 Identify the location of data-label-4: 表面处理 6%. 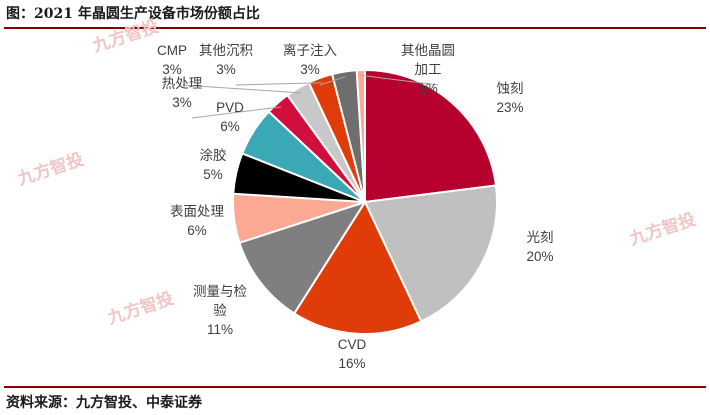
(197, 221).